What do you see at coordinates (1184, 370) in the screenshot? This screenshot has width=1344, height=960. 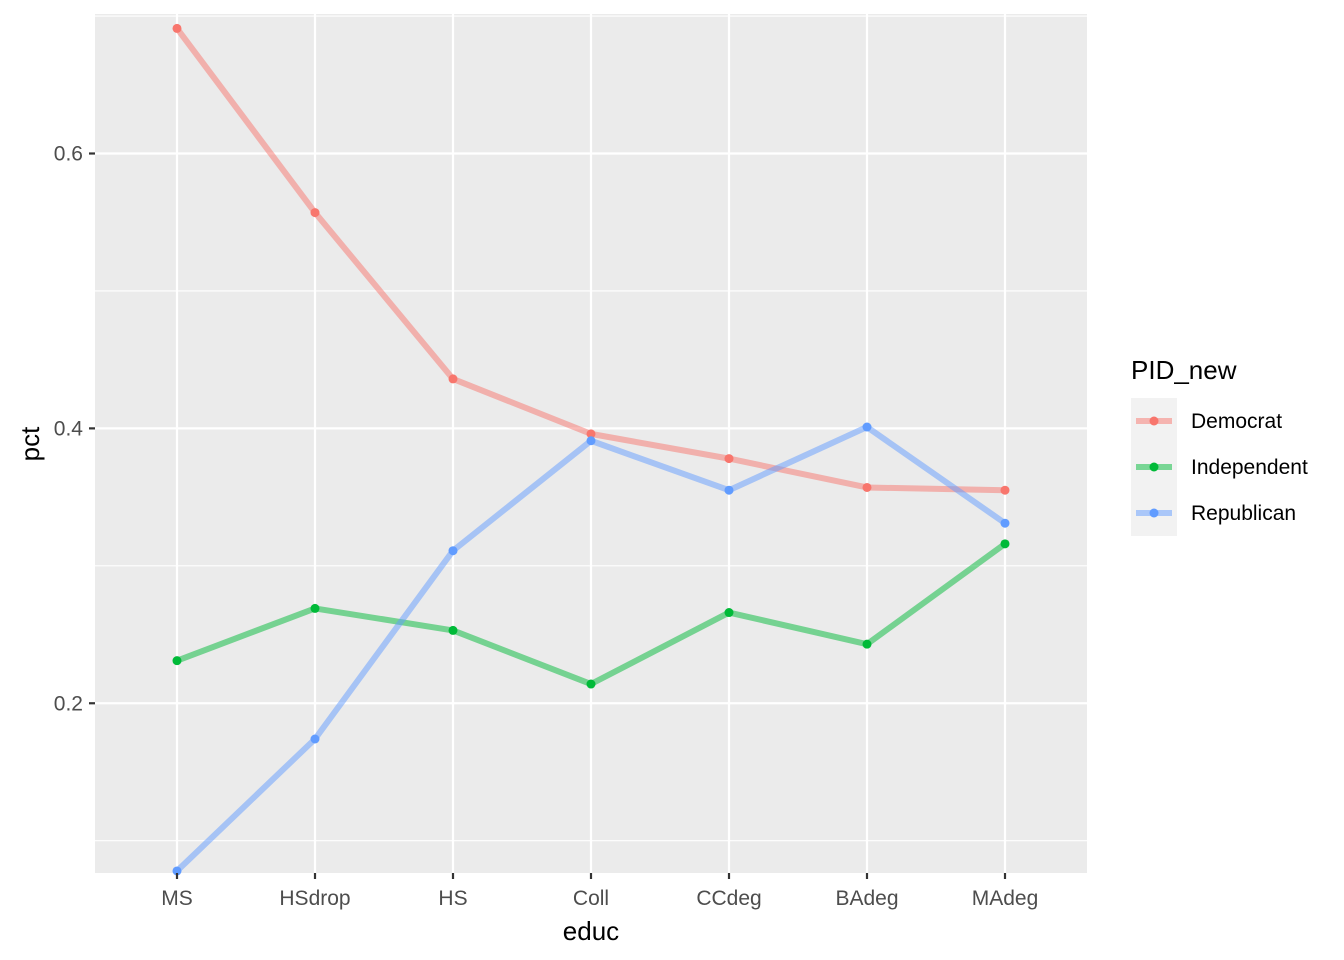 I see `legend-title: PID_new` at bounding box center [1184, 370].